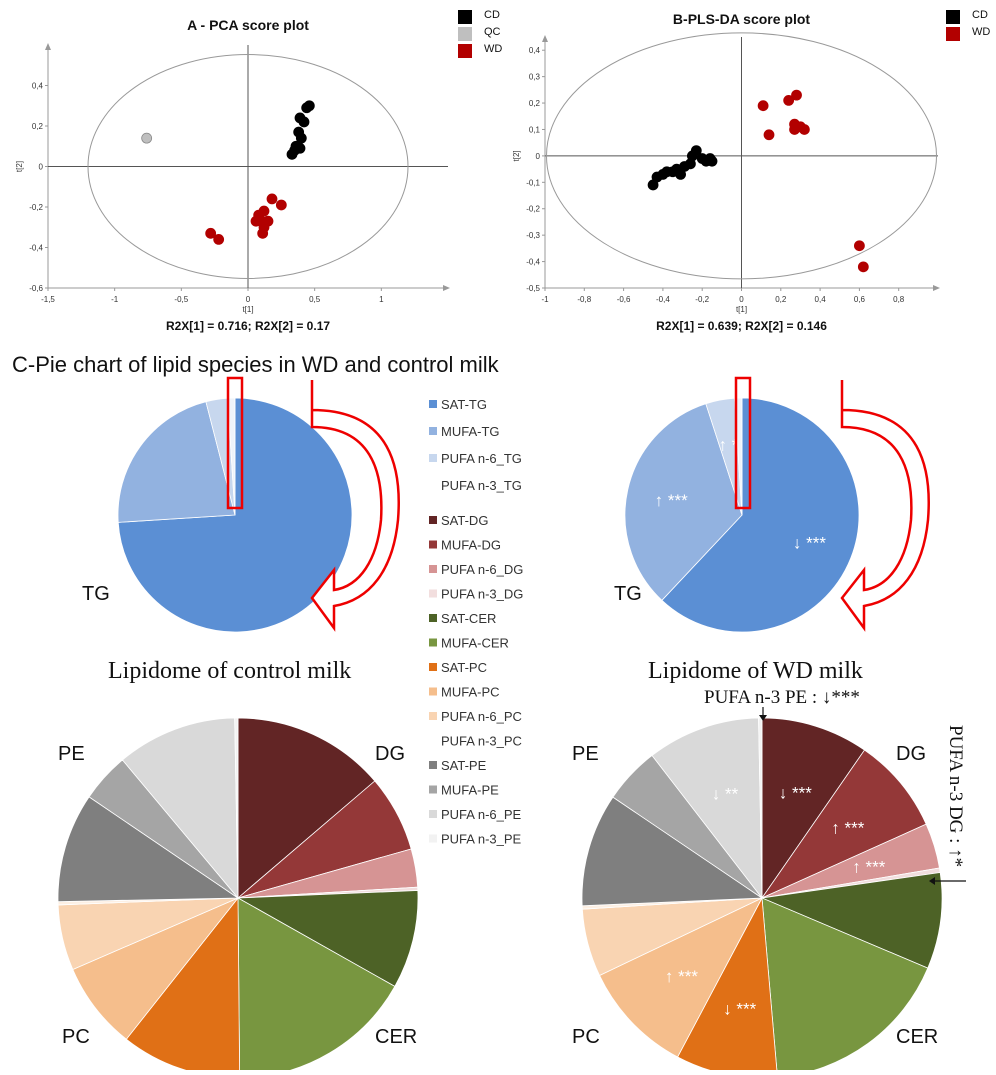 The width and height of the screenshot is (996, 1075). Describe the element at coordinates (535, 77) in the screenshot. I see `y-tick-label: 0,3` at that location.